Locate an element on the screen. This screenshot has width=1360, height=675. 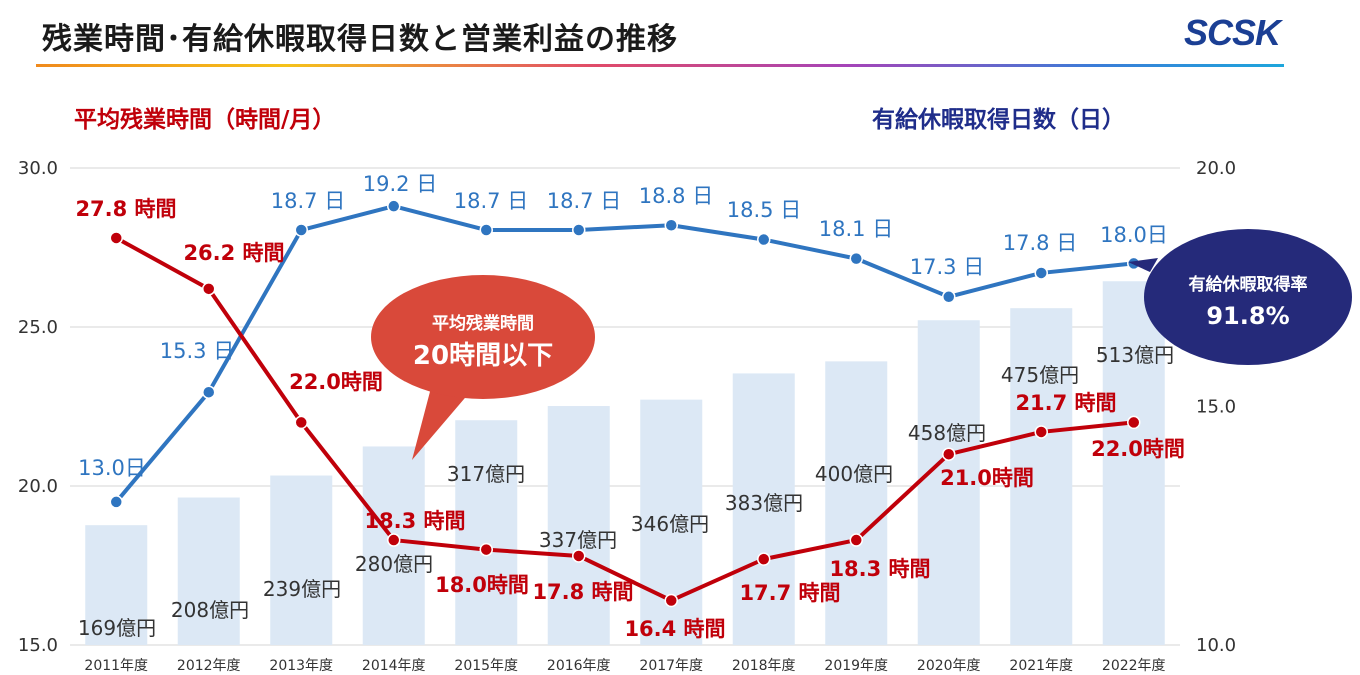
right-axis-tick: 20.0 is located at coordinates (1216, 168).